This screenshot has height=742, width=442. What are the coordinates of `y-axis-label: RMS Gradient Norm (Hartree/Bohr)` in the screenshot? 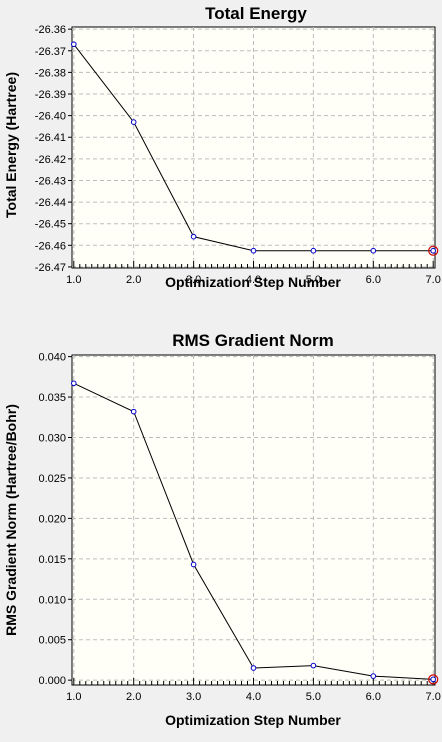 It's located at (11, 520).